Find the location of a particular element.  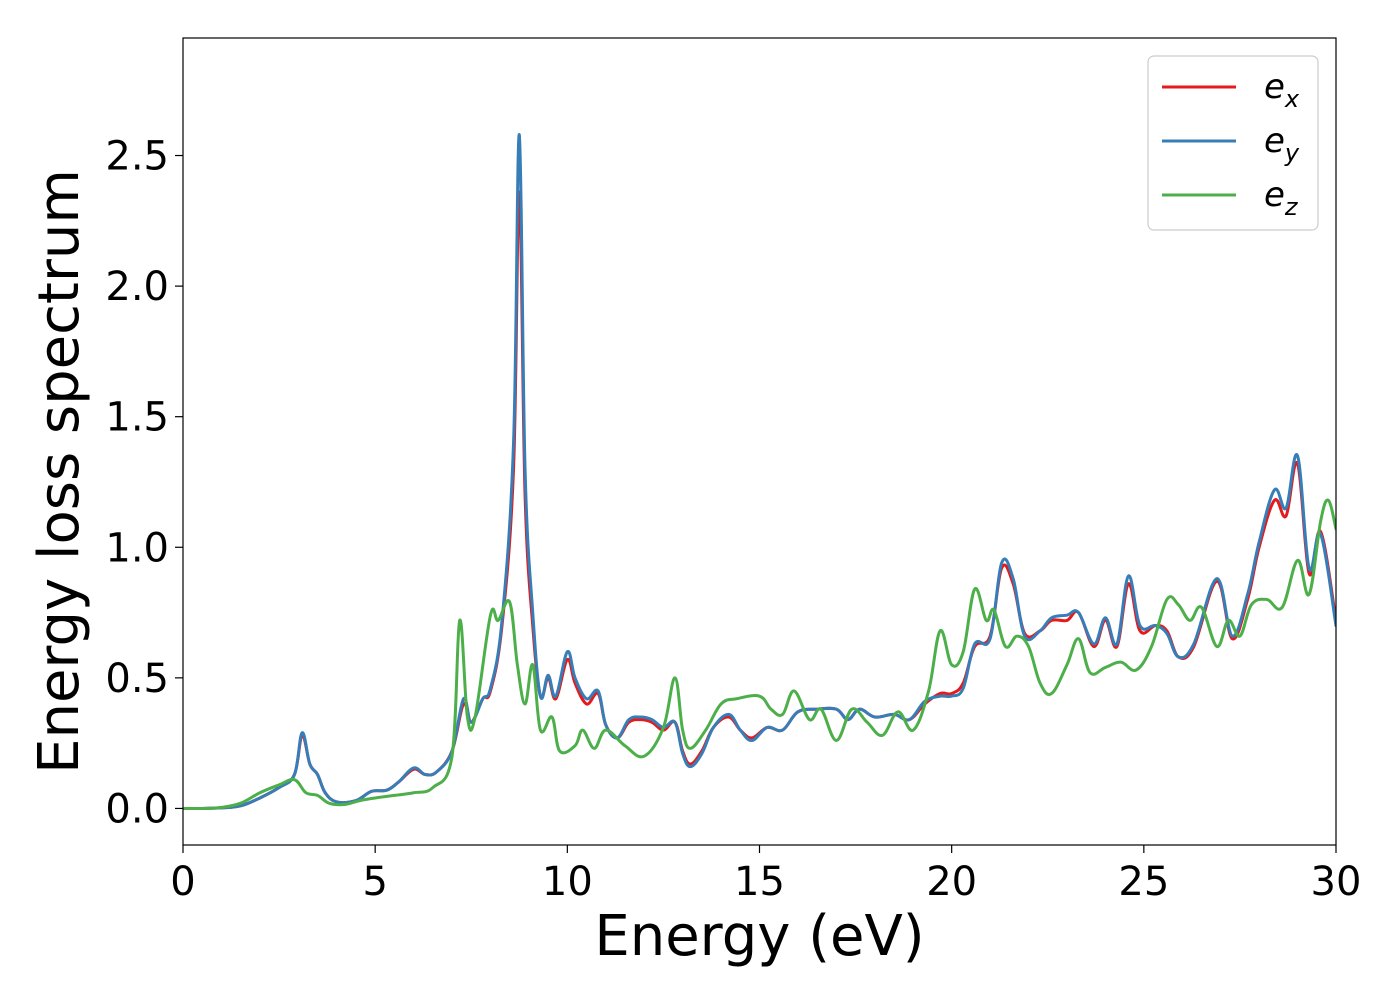

legend-label-z: ez is located at coordinates (1281, 198).